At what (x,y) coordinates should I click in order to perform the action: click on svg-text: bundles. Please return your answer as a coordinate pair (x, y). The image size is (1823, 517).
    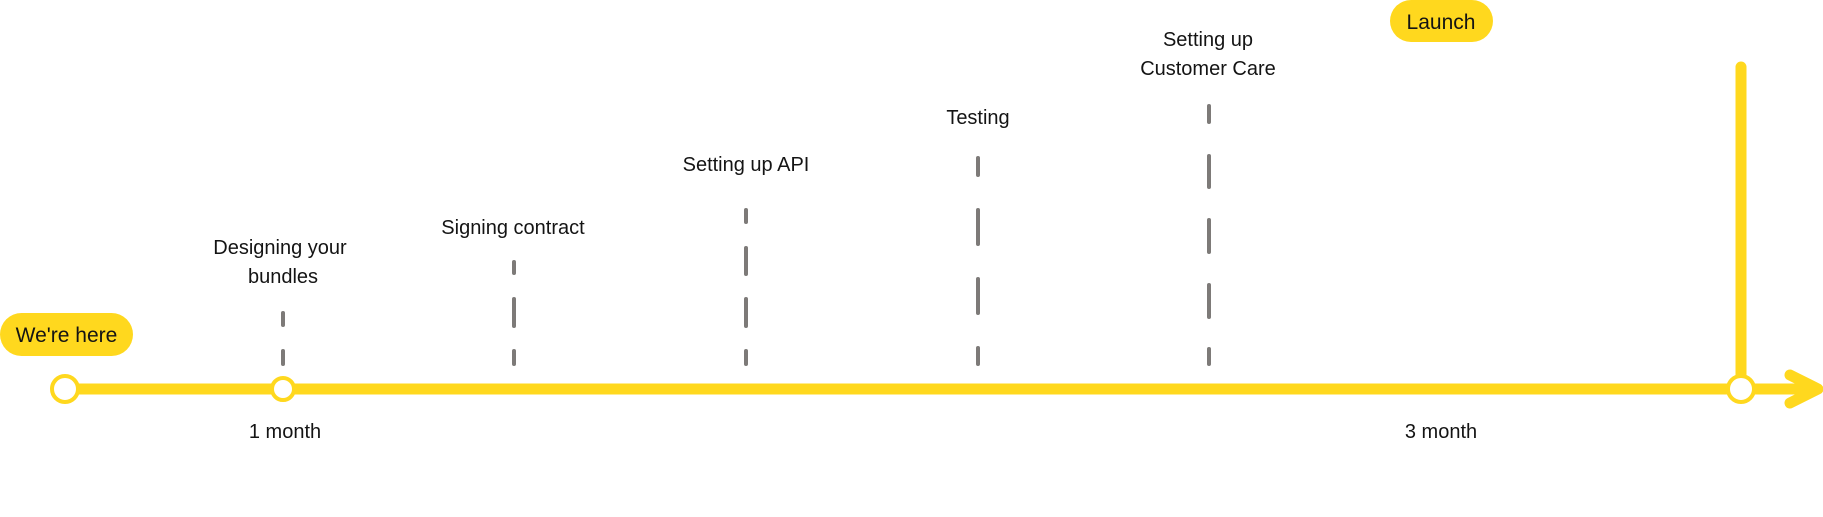
    Looking at the image, I should click on (283, 277).